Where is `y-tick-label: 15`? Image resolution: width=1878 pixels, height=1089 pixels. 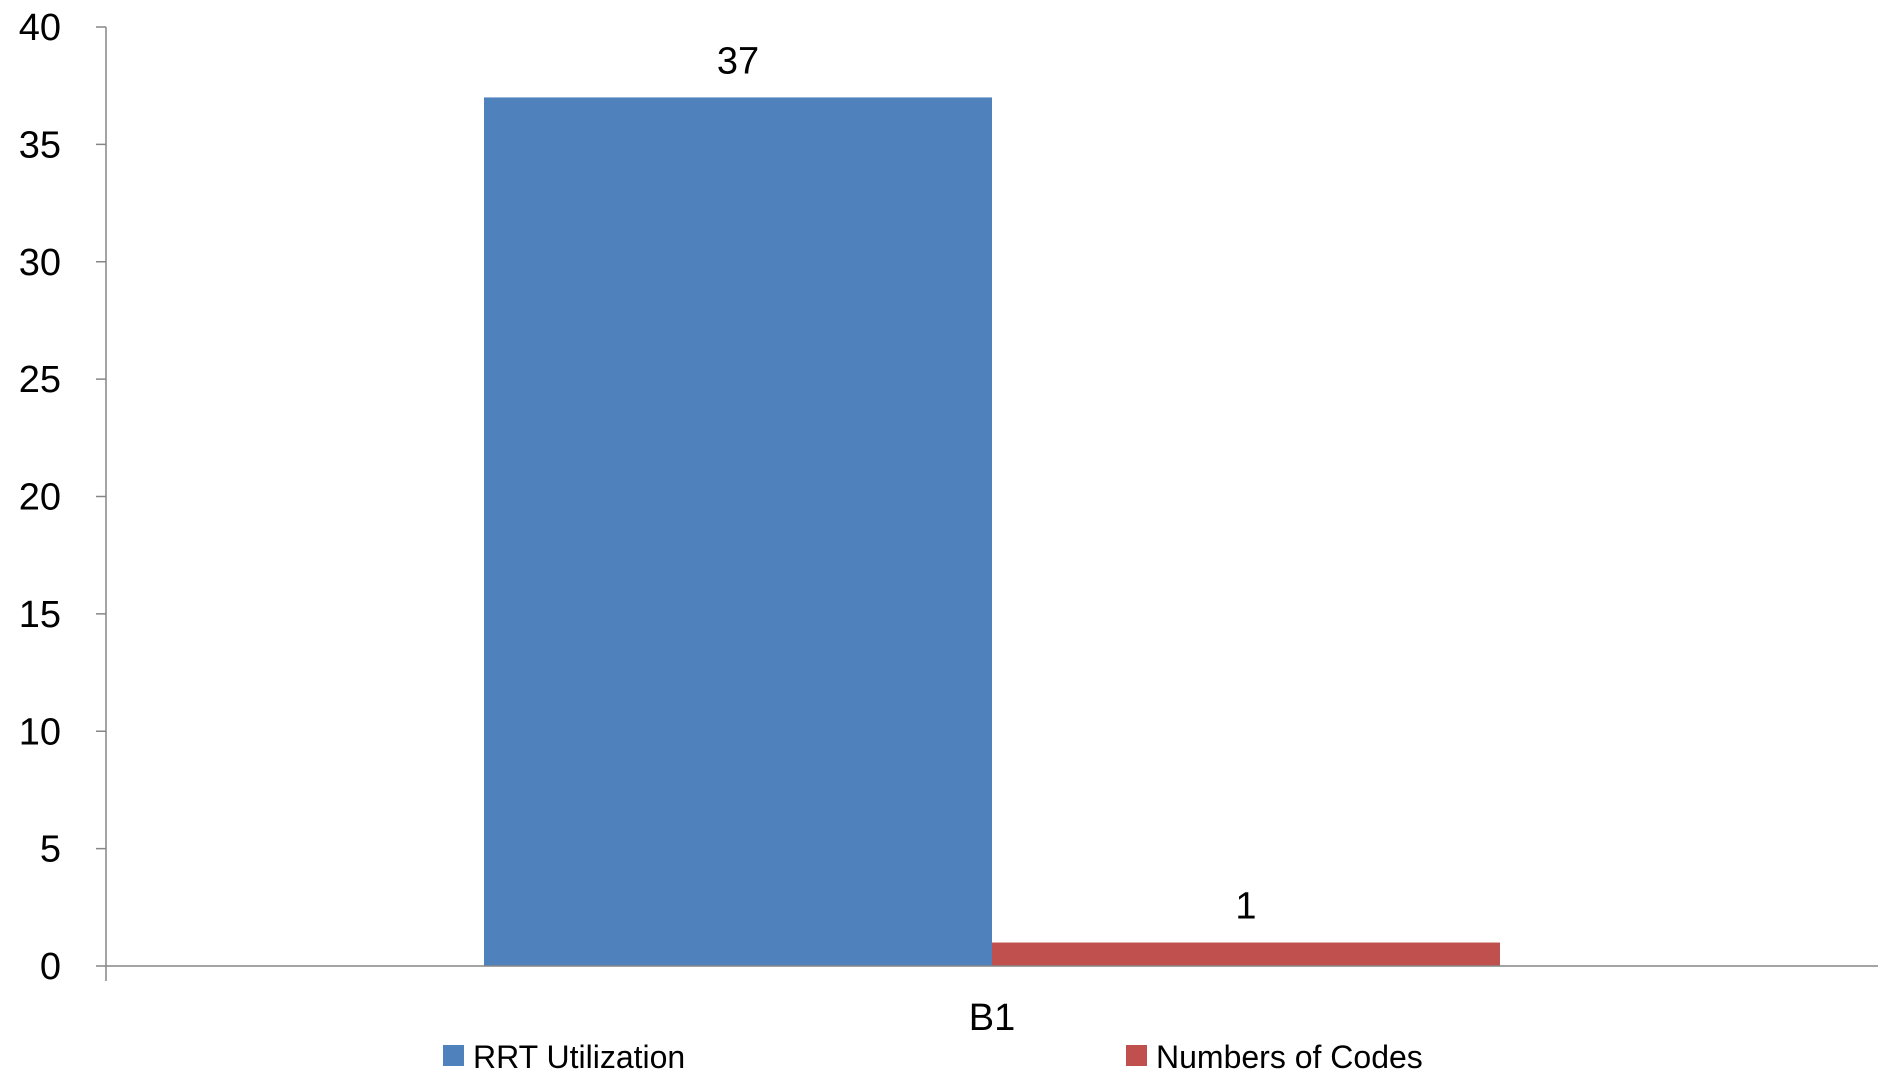
y-tick-label: 15 is located at coordinates (40, 615).